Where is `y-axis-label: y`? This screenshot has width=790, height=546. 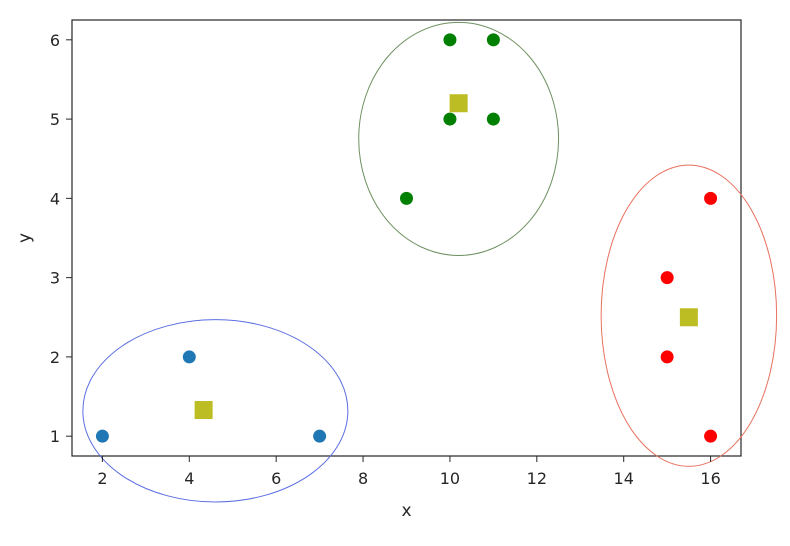 y-axis-label: y is located at coordinates (25, 238).